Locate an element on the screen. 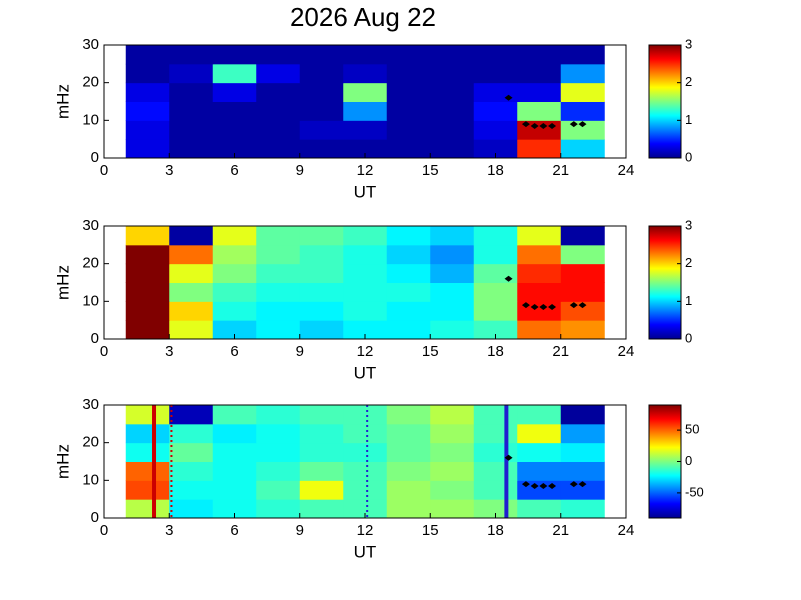  y-tick-label: 0 is located at coordinates (95, 157).